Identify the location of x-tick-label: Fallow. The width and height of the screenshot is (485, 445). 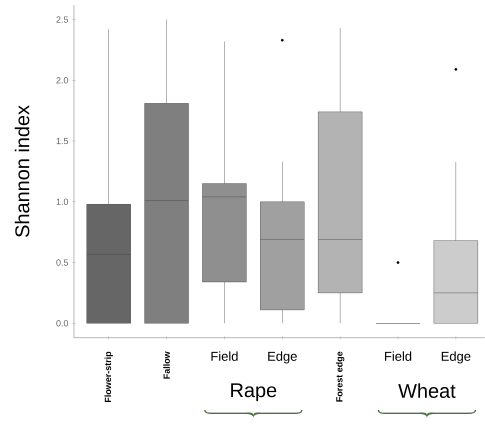
(166, 365).